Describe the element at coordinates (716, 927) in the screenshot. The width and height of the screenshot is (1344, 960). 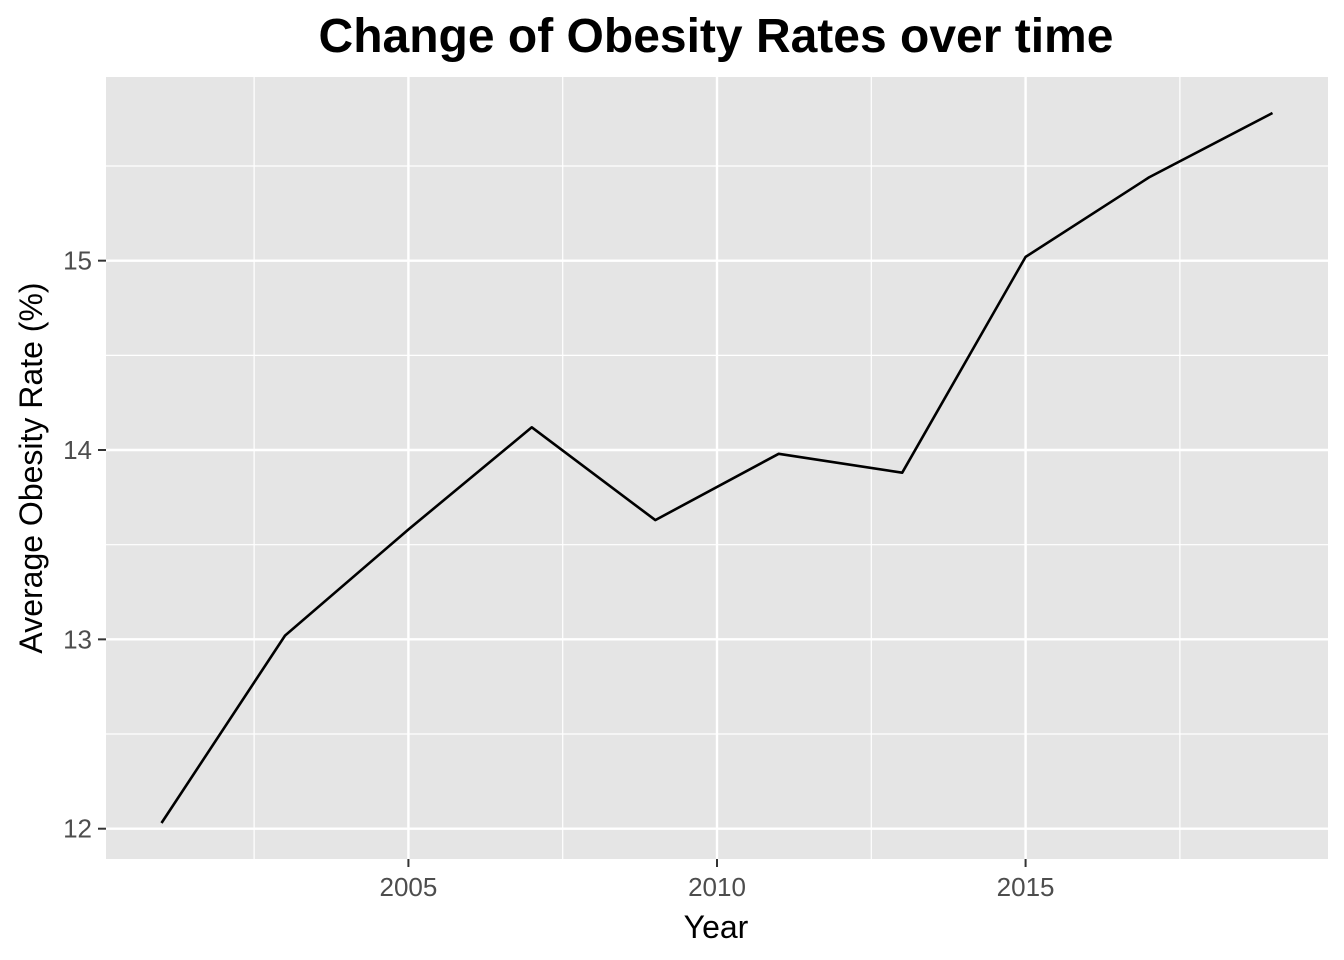
I see `x-axis-title: Year` at that location.